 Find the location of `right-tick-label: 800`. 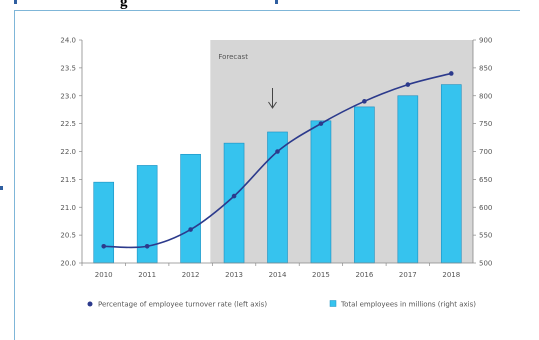

right-tick-label: 800 is located at coordinates (485, 96).